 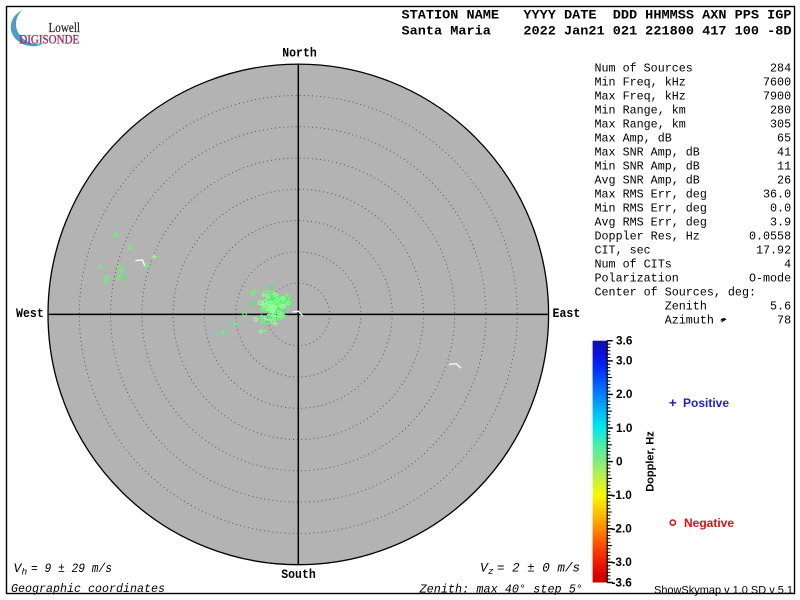 I want to click on svg-text: Max Range, km 305, so click(x=693, y=125).